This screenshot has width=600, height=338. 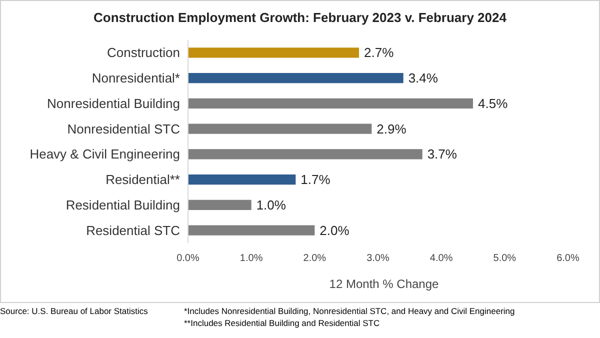 I want to click on data-label: 3.4%, so click(x=423, y=78).